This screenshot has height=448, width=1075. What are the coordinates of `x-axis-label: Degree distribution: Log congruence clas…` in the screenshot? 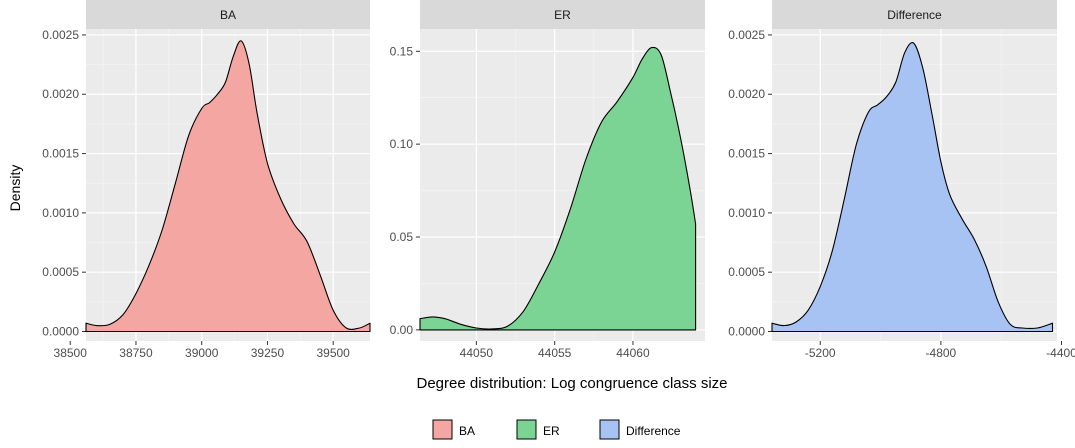 It's located at (571, 383).